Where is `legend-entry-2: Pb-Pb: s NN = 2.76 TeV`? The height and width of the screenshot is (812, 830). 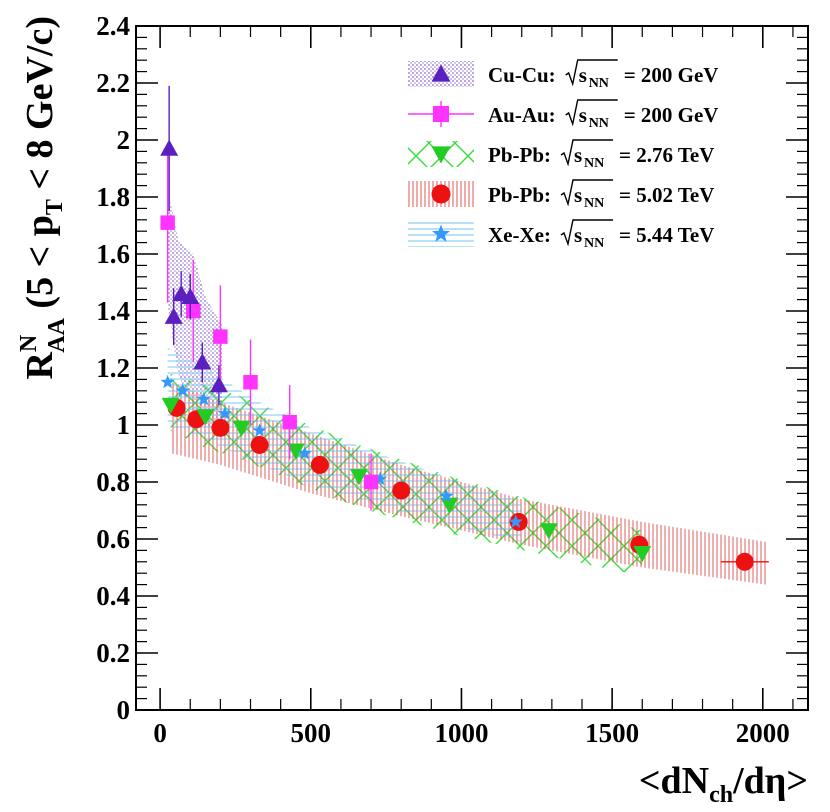
legend-entry-2: Pb-Pb: s NN = 2.76 TeV is located at coordinates (561, 155).